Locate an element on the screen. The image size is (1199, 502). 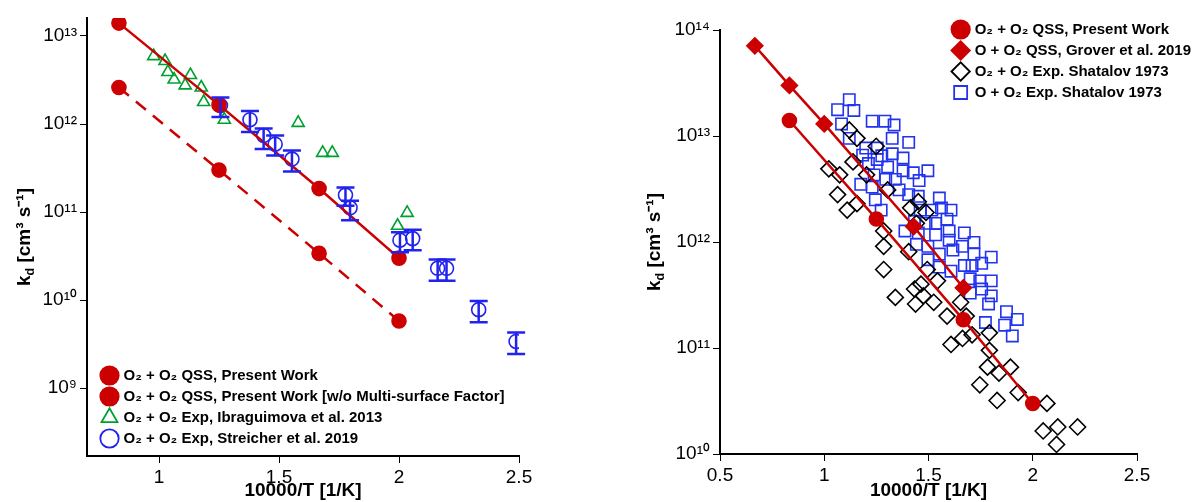
legend-label: O + O₂ Exp. Shatalov 1973 is located at coordinates (1068, 91).